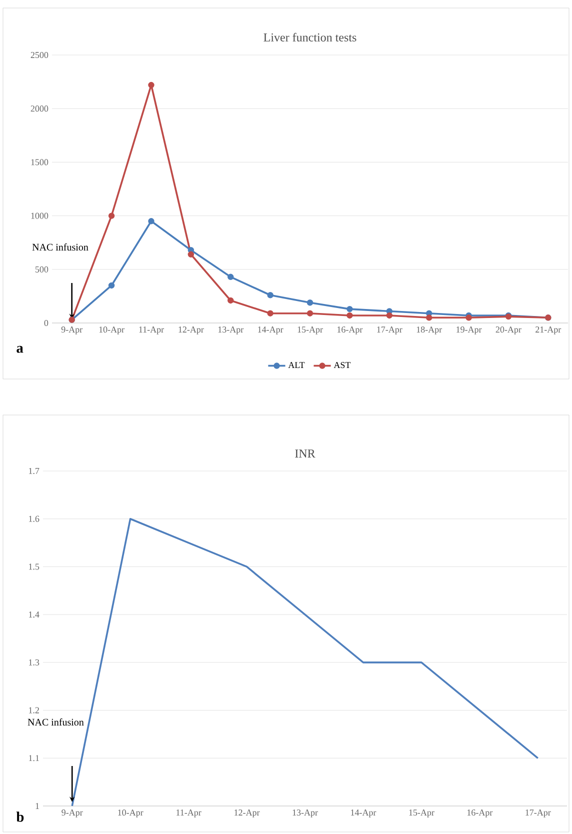 The height and width of the screenshot is (834, 572). Describe the element at coordinates (34, 758) in the screenshot. I see `y-tick-label: 1.1` at that location.